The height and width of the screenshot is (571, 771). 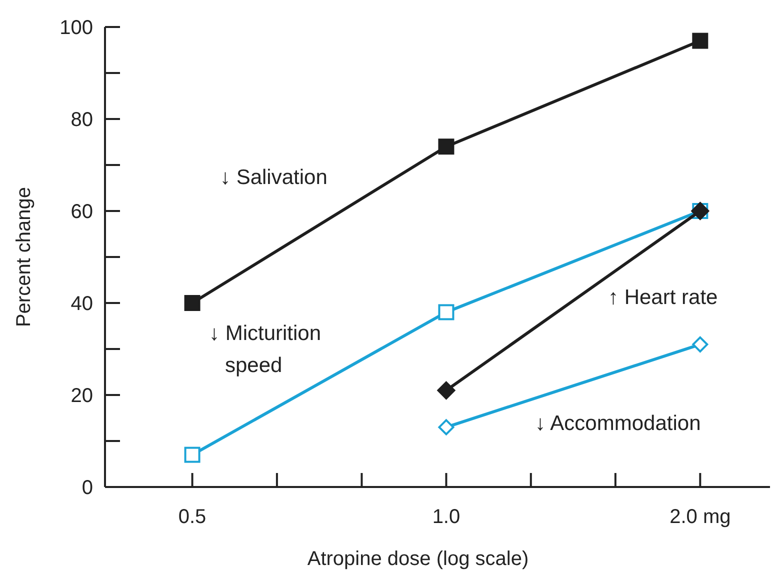 I want to click on x-tick-label: 0.5, so click(x=192, y=517).